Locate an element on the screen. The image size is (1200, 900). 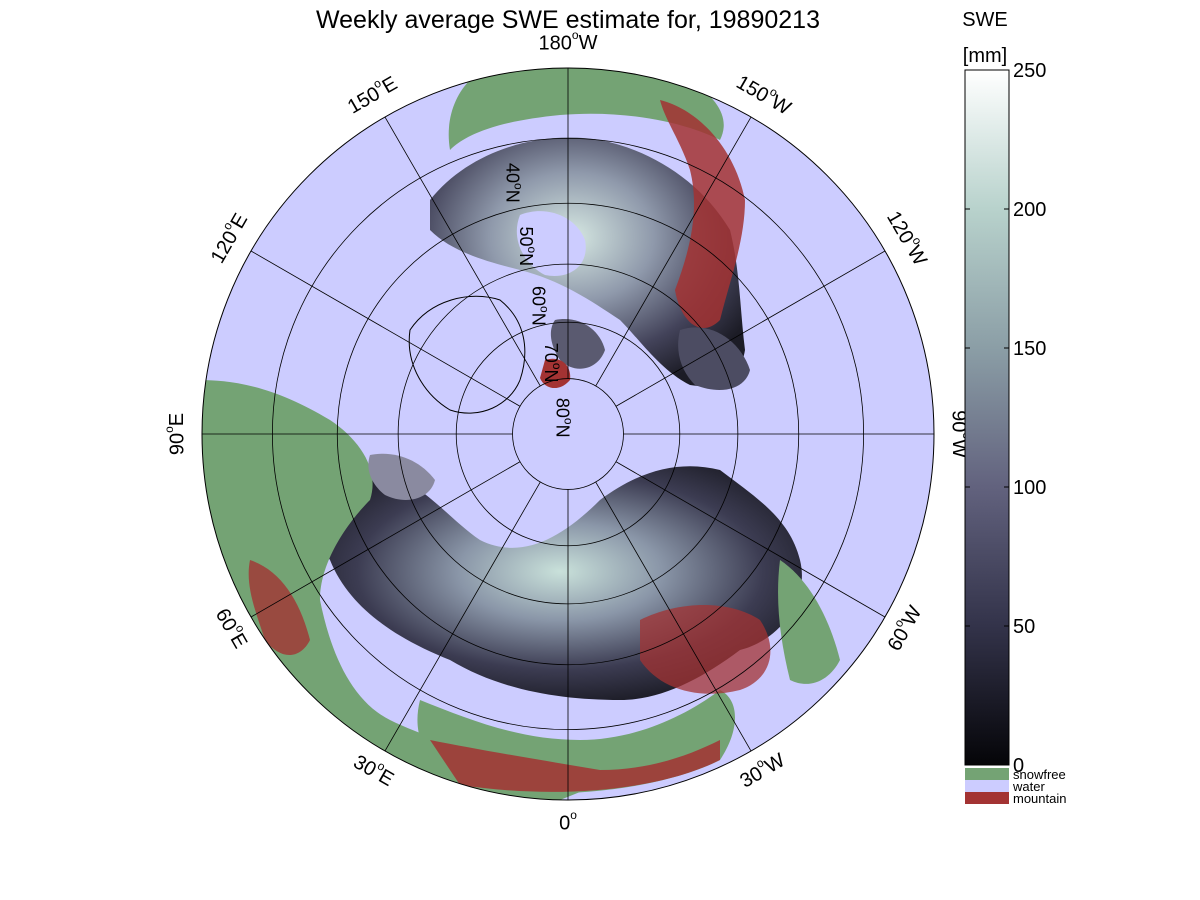
colorbar-gradient is located at coordinates (987, 417).